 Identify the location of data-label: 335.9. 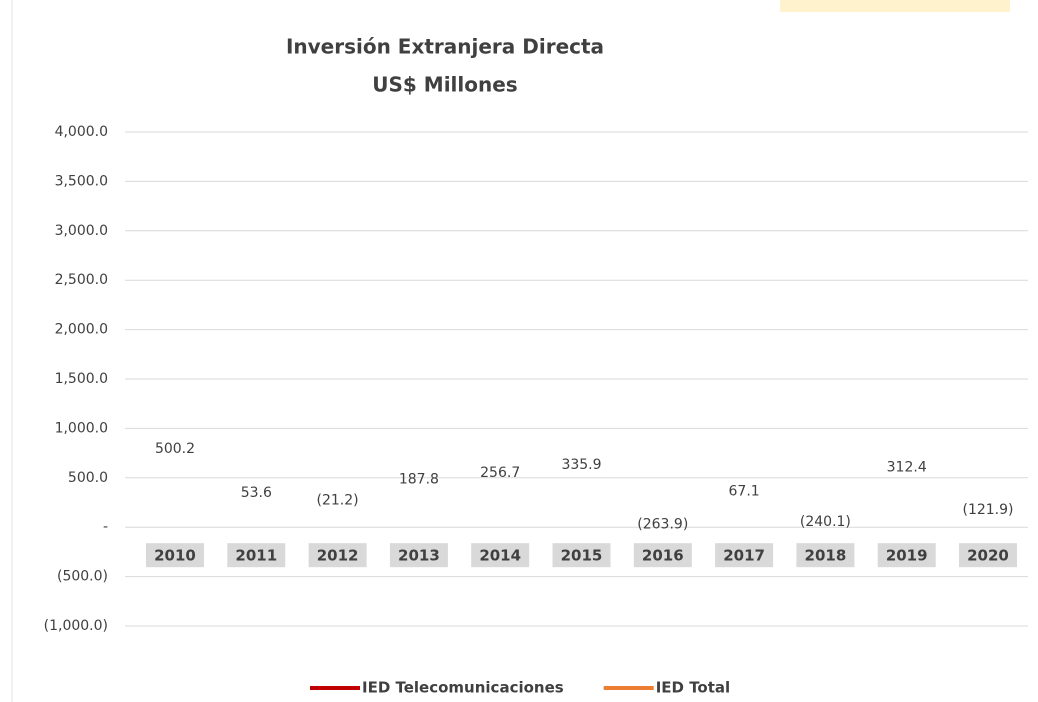
(581, 465).